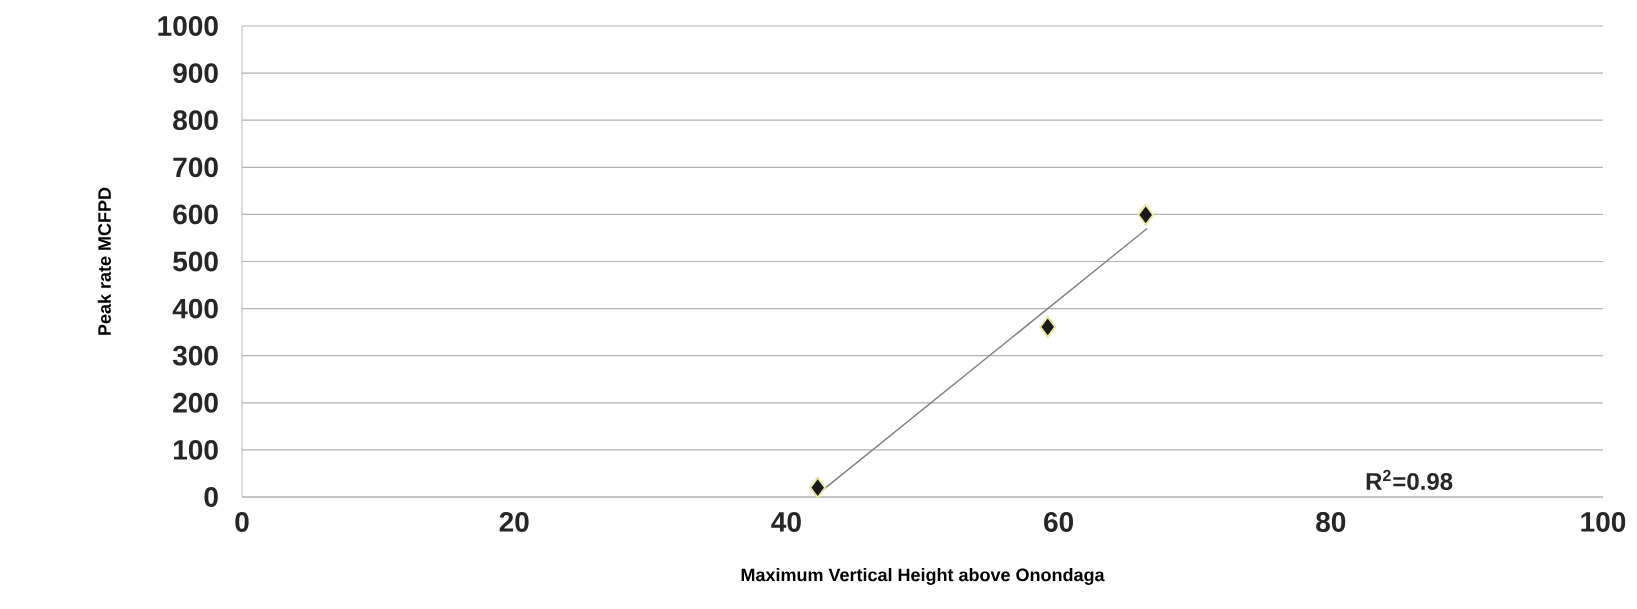  Describe the element at coordinates (195, 402) in the screenshot. I see `y-tick-label: 200` at that location.